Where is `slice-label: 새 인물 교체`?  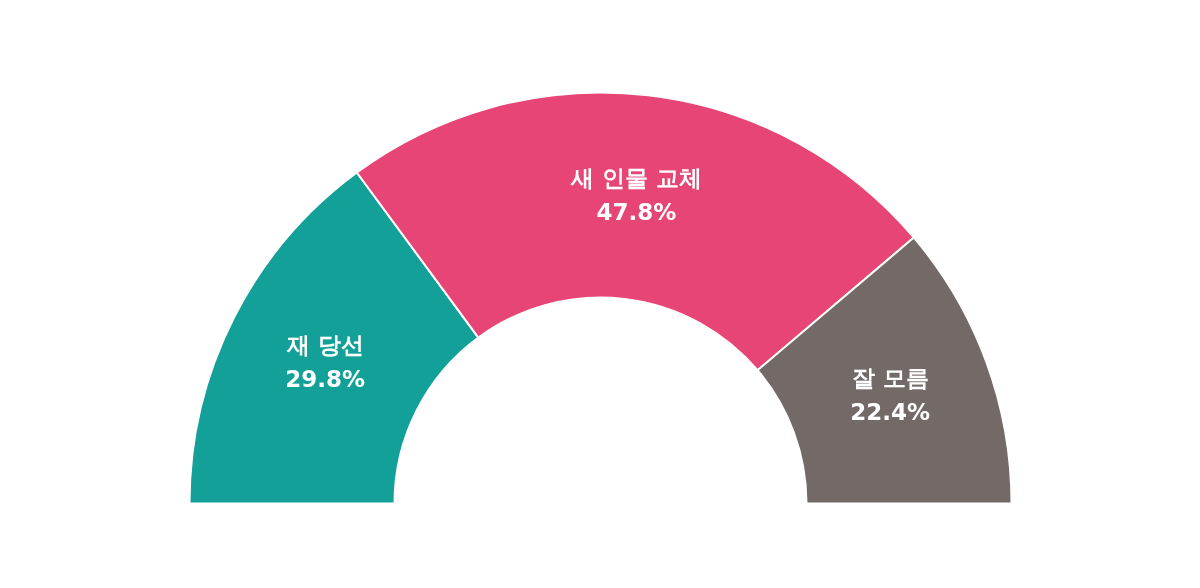
slice-label: 새 인물 교체 is located at coordinates (635, 178).